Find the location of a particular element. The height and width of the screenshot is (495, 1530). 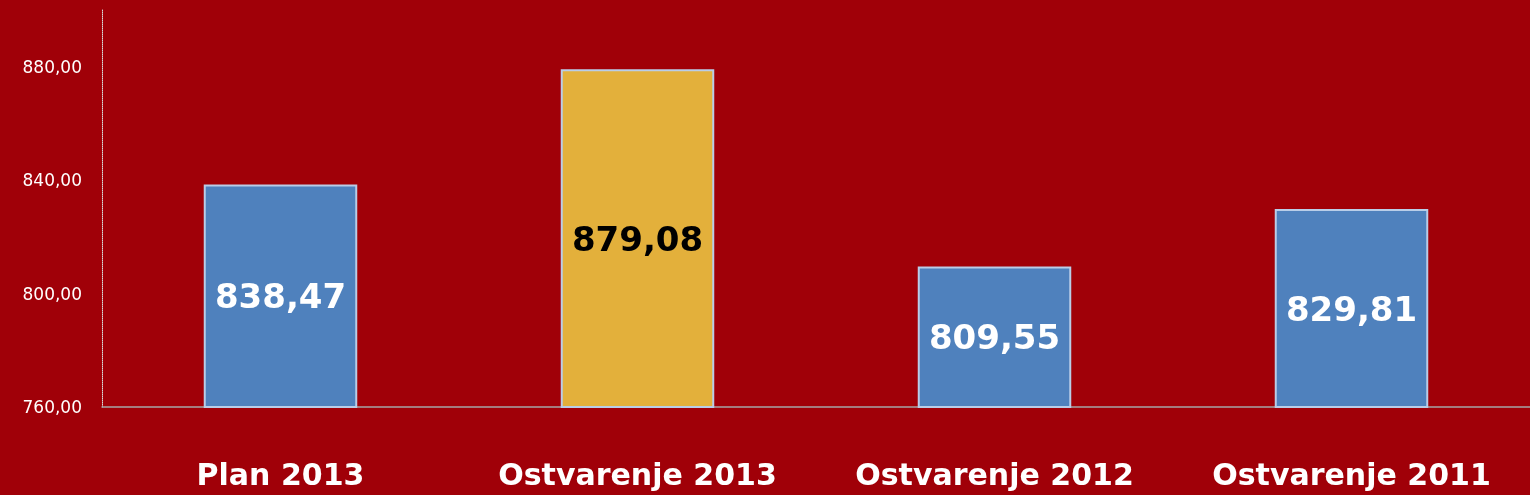

y-tick-label: 840,00 is located at coordinates (52, 180).